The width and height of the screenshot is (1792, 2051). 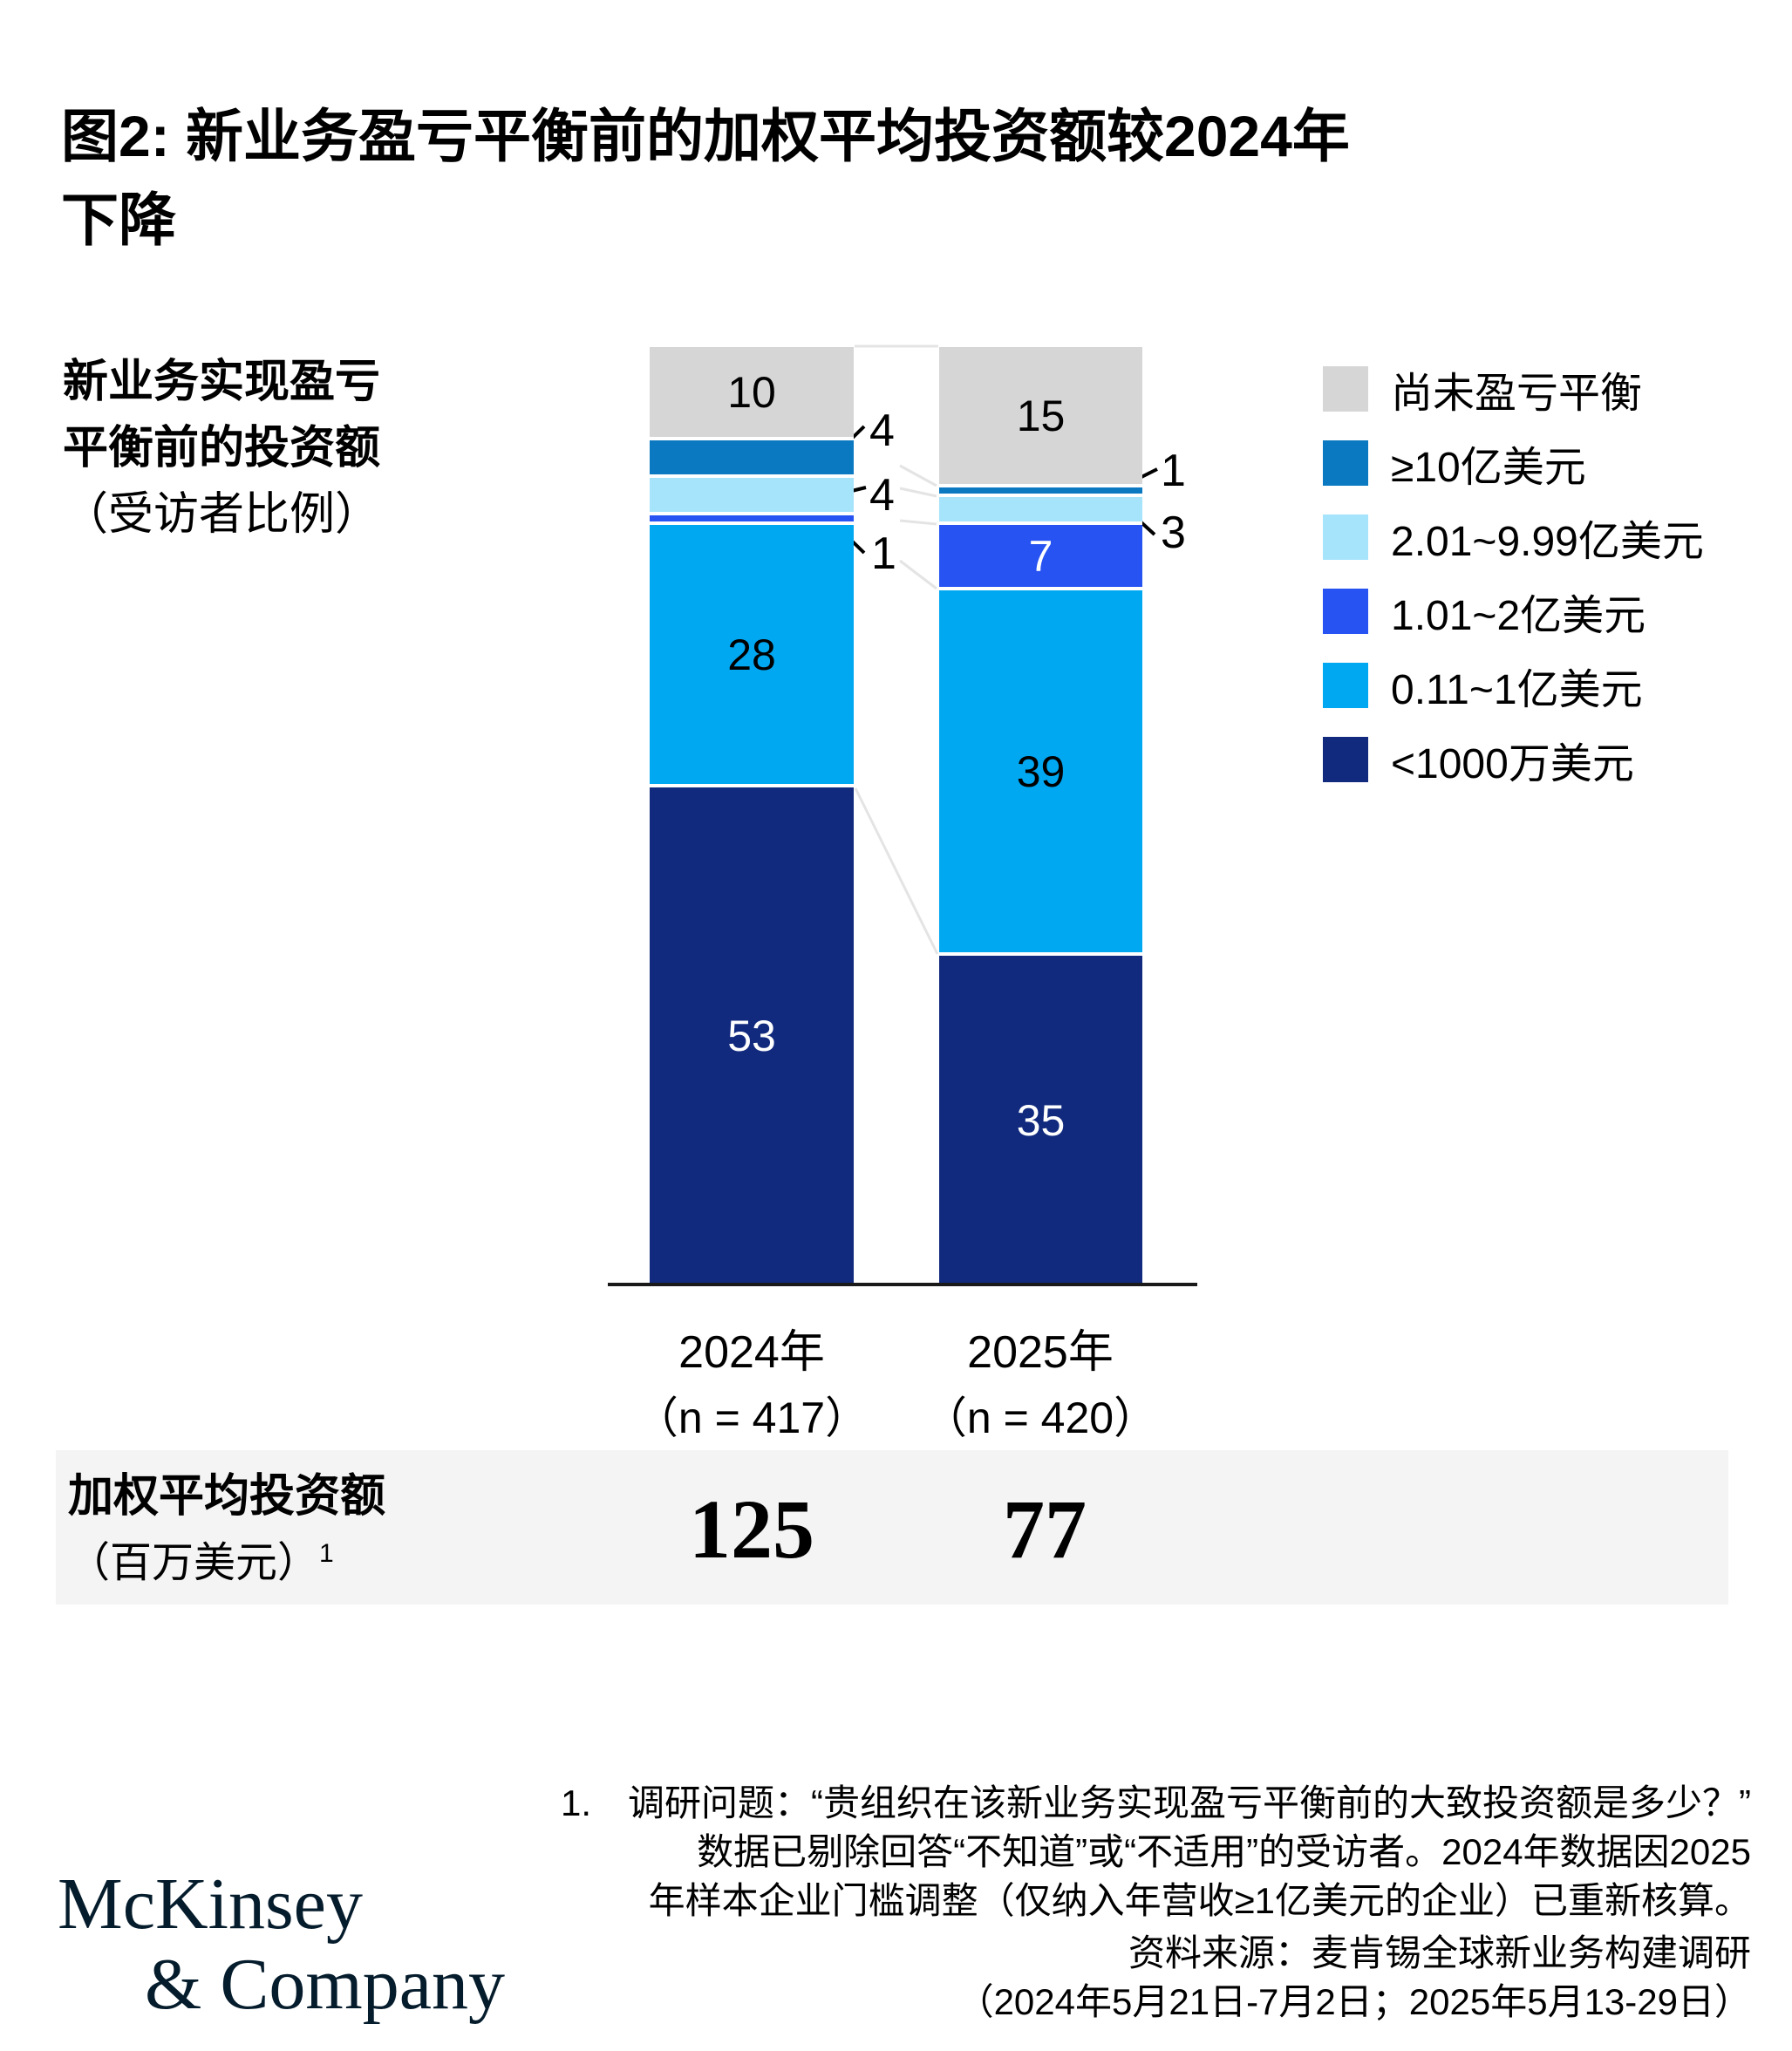 What do you see at coordinates (1488, 468) in the screenshot?
I see `legend-label: ≥10亿美元` at bounding box center [1488, 468].